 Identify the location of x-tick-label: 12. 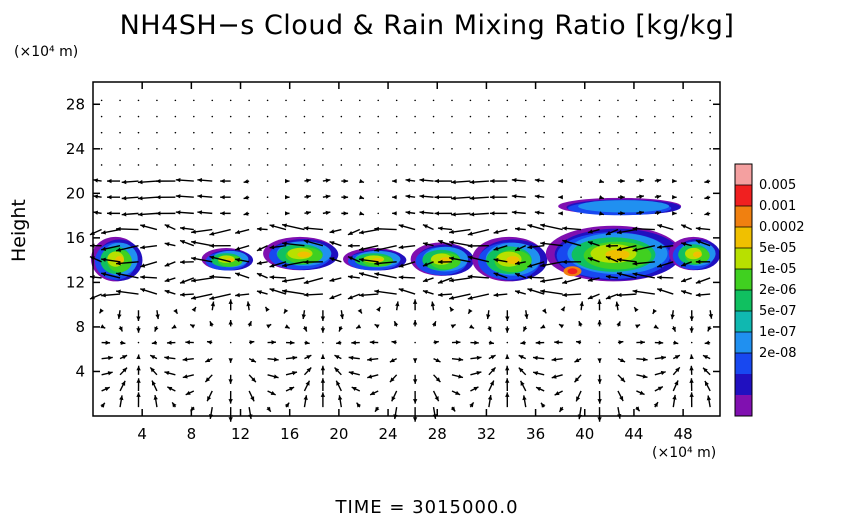
(240, 434).